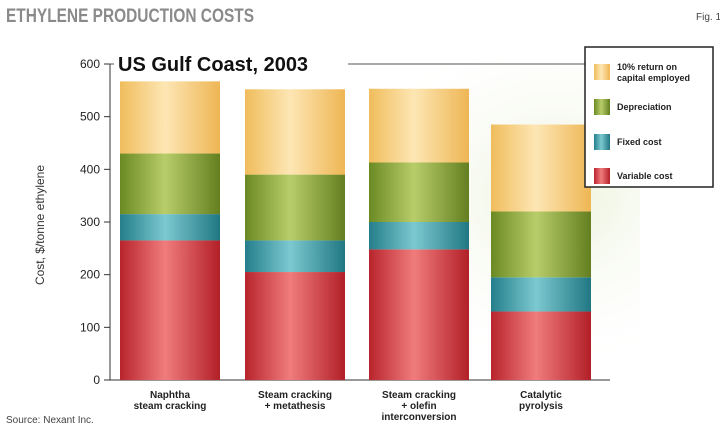 This screenshot has height=428, width=720. I want to click on legend-swatch-return, so click(602, 72).